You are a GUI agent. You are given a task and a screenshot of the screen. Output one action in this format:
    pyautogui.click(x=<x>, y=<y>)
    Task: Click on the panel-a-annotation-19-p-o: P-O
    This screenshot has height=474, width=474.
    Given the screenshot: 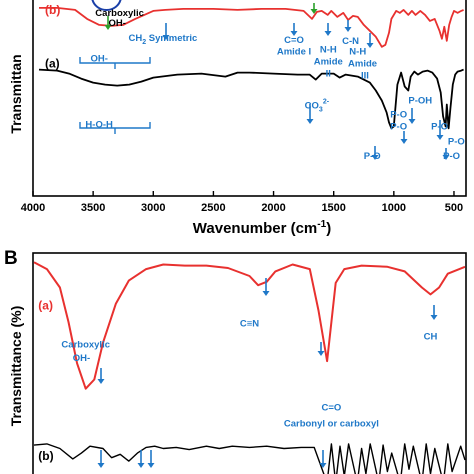 What is the action you would take?
    pyautogui.click(x=439, y=126)
    